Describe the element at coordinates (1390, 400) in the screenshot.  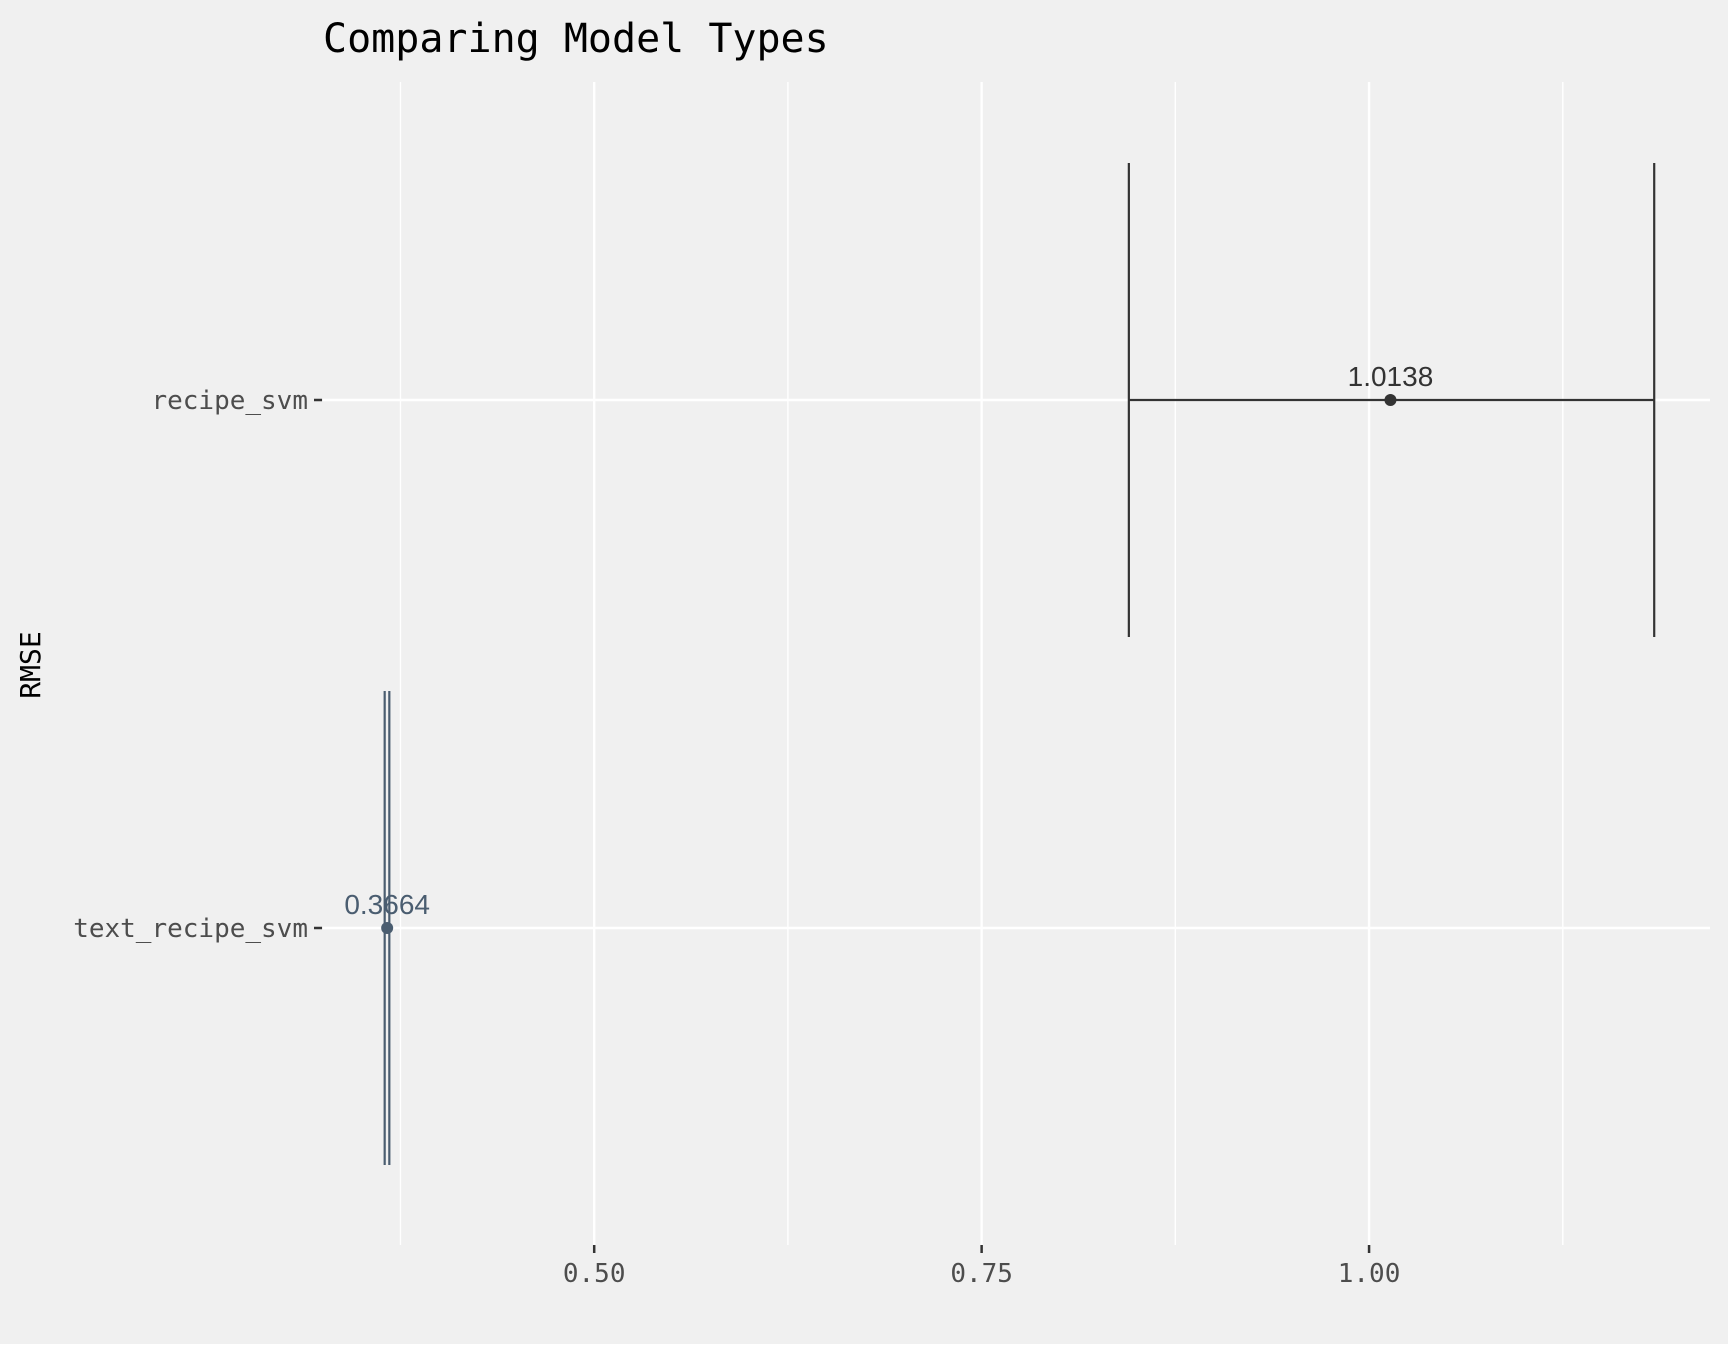
I see `point-recipe-svm` at that location.